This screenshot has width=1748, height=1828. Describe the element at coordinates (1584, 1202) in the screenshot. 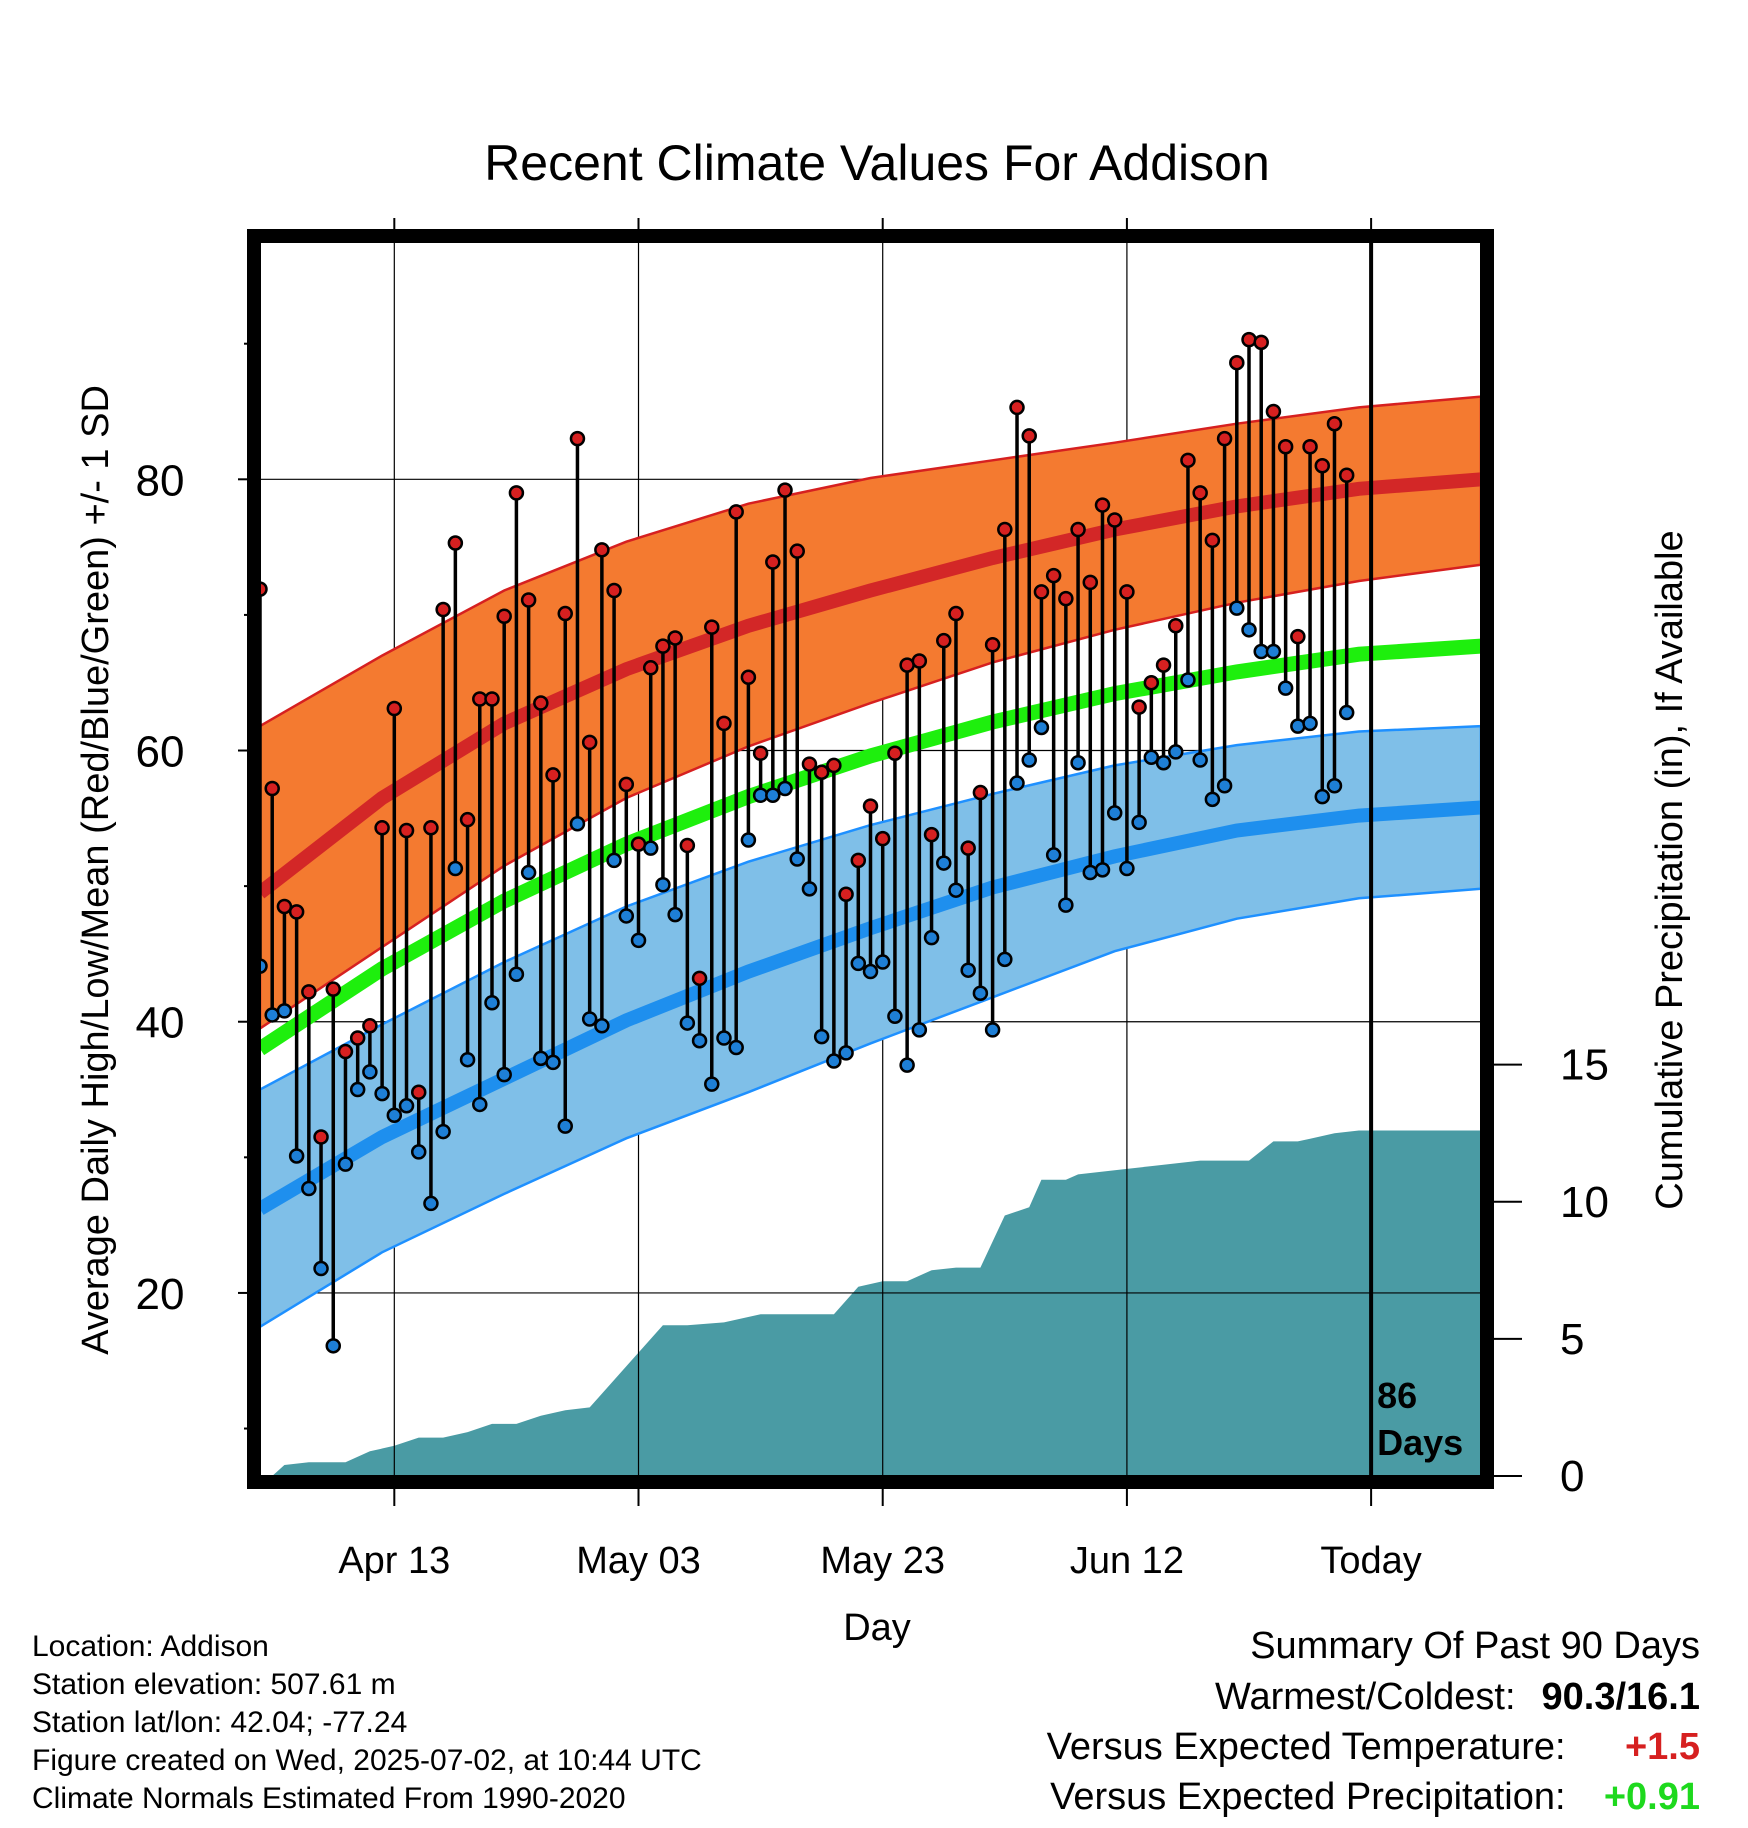

I see `y2-tick-label: 10` at that location.